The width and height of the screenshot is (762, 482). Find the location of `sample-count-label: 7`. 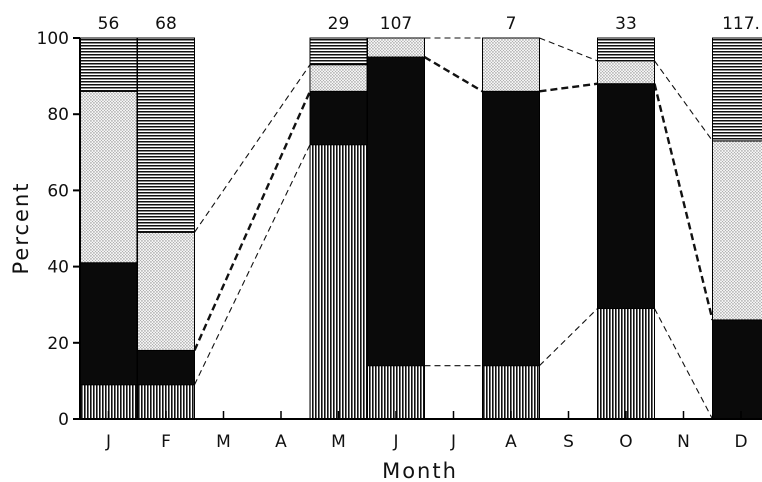

sample-count-label: 7 is located at coordinates (511, 24).